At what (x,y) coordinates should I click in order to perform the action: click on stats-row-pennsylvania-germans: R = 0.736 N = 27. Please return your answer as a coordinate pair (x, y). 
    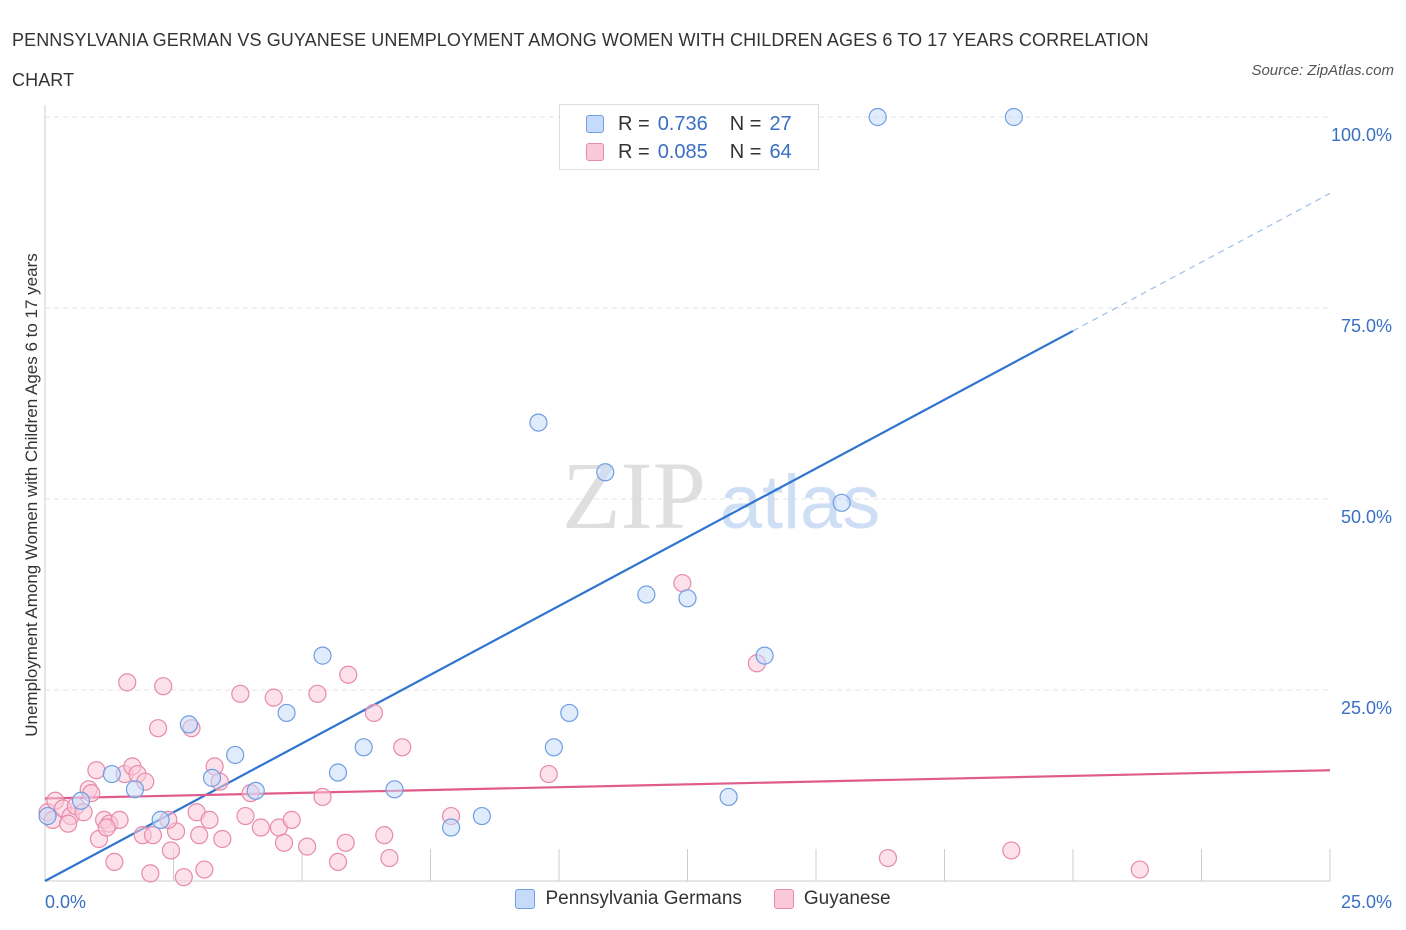
    Looking at the image, I should click on (689, 124).